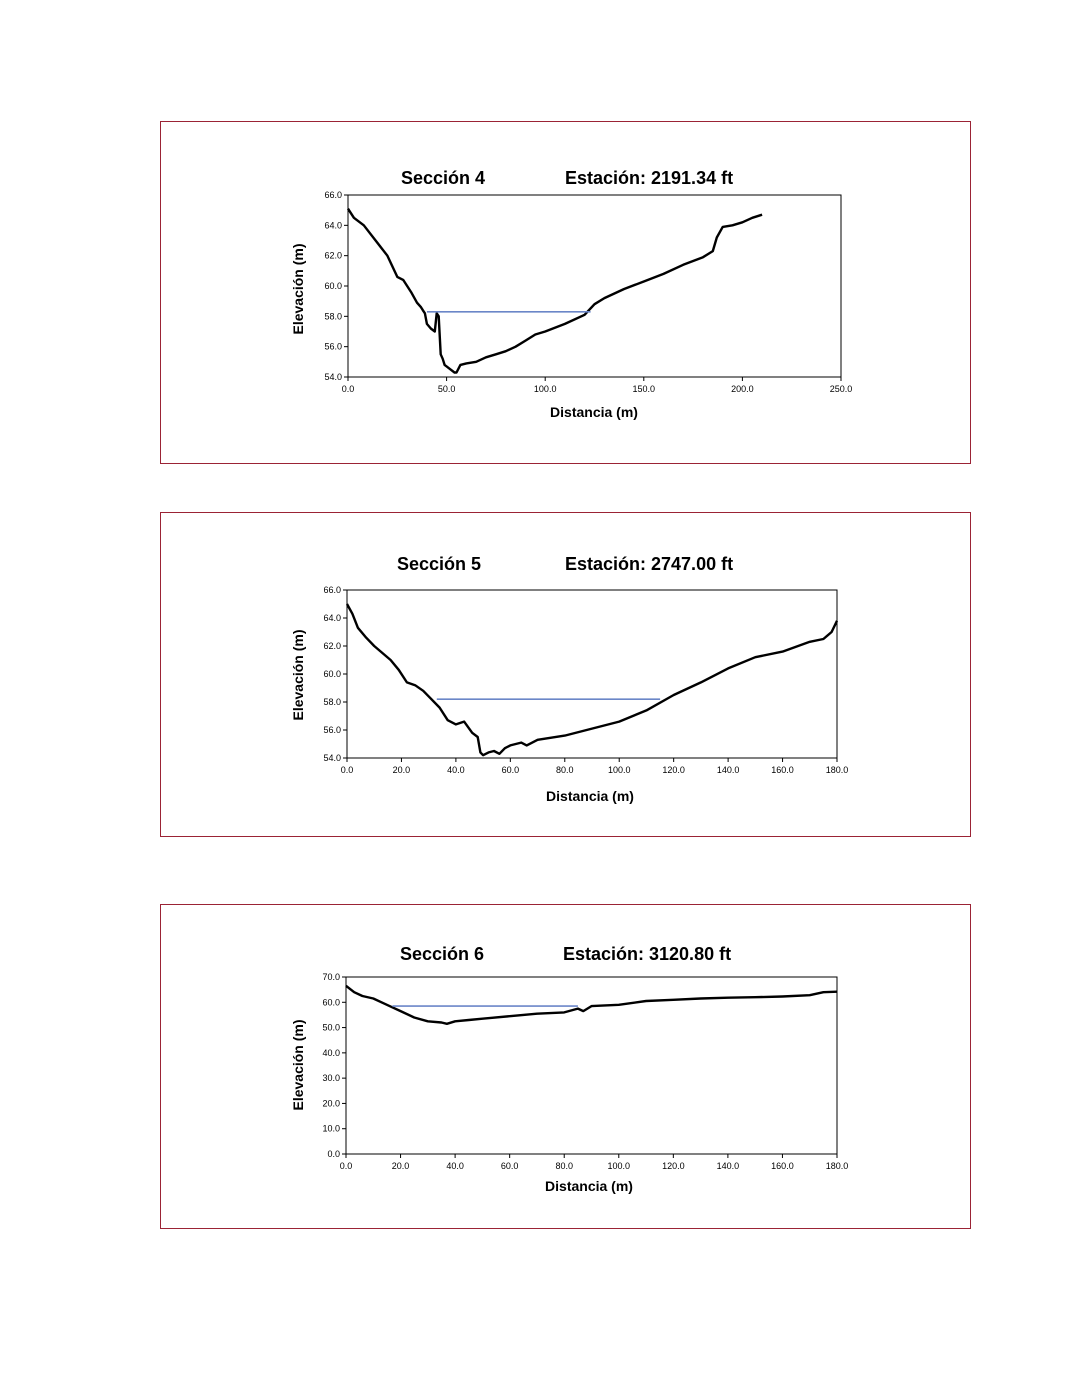 The image size is (1071, 1386). Describe the element at coordinates (742, 389) in the screenshot. I see `x-tick-label: 200.0` at that location.